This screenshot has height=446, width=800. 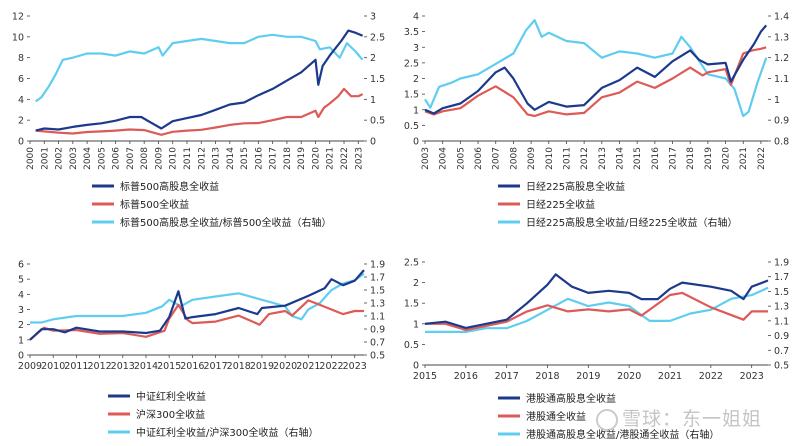 What do you see at coordinates (18, 17) in the screenshot?
I see `y-left-tick-label: 12` at bounding box center [18, 17].